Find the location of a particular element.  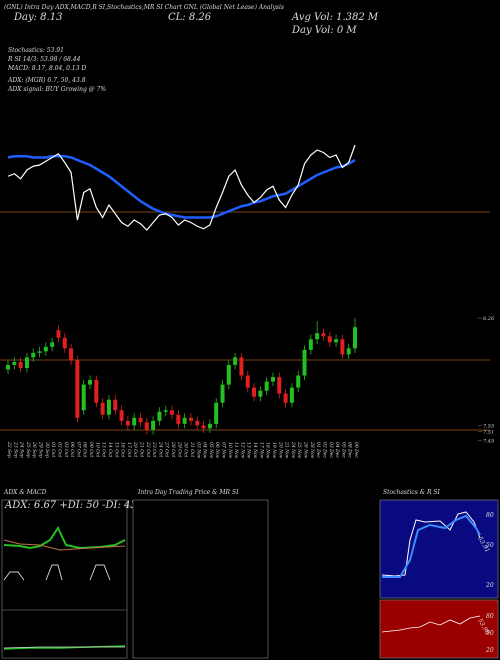

x-tick-label: 24 Sep is located at coordinates (22, 449).